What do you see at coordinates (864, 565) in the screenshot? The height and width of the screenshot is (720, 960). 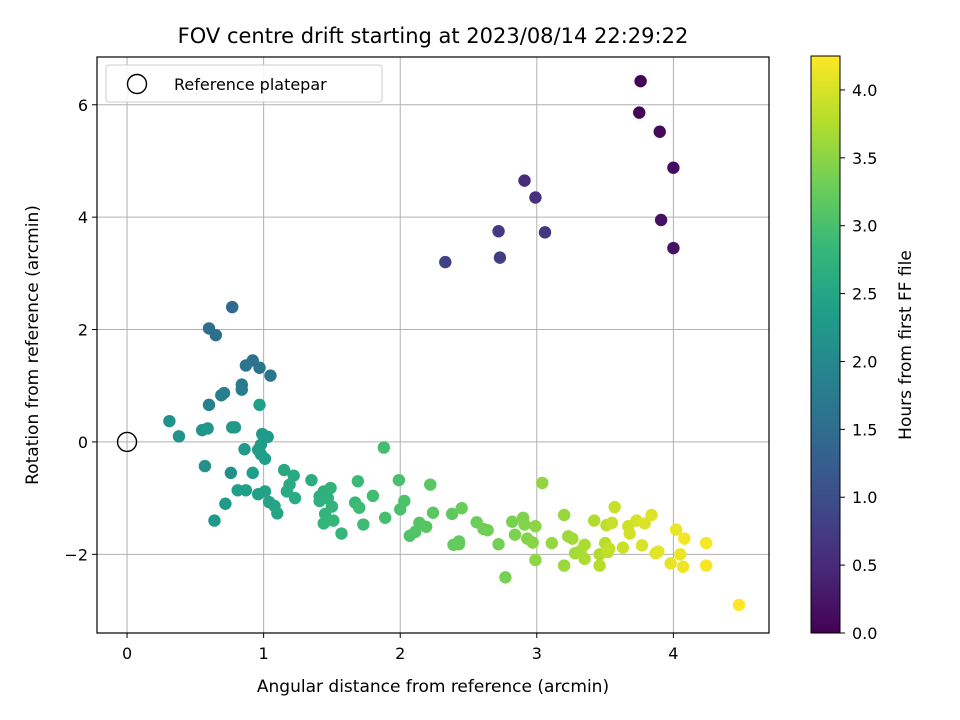 I see `colorbar-tick-label-1: 0.5` at bounding box center [864, 565].